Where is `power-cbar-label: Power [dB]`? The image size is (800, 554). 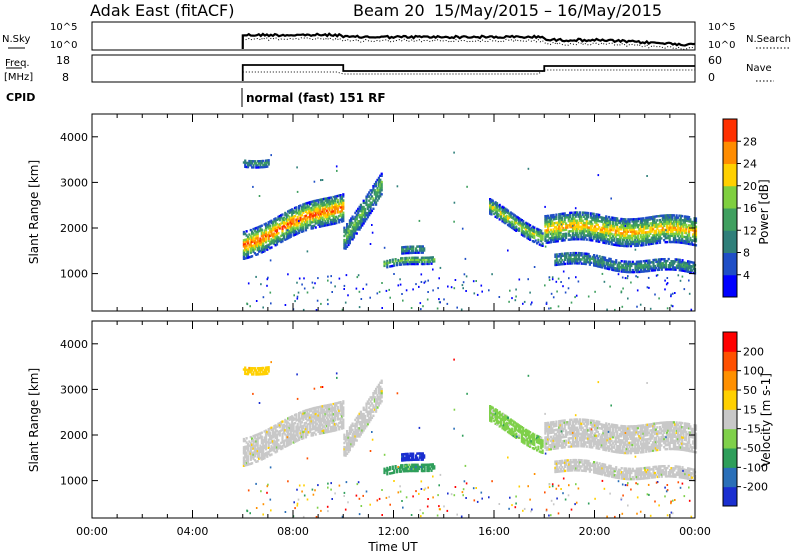 power-cbar-label: Power [dB] is located at coordinates (764, 211).